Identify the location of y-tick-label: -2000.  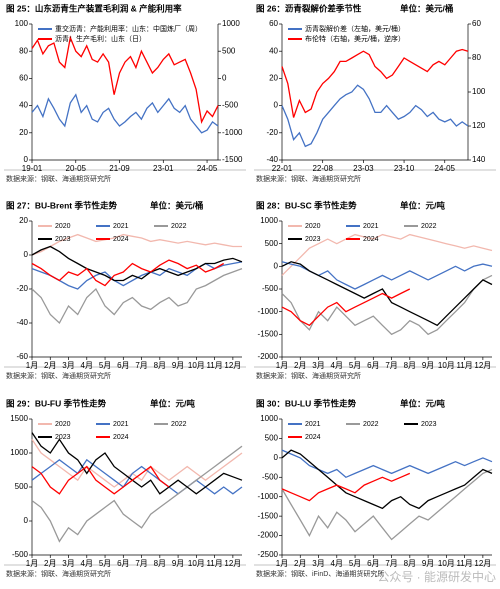
(268, 535).